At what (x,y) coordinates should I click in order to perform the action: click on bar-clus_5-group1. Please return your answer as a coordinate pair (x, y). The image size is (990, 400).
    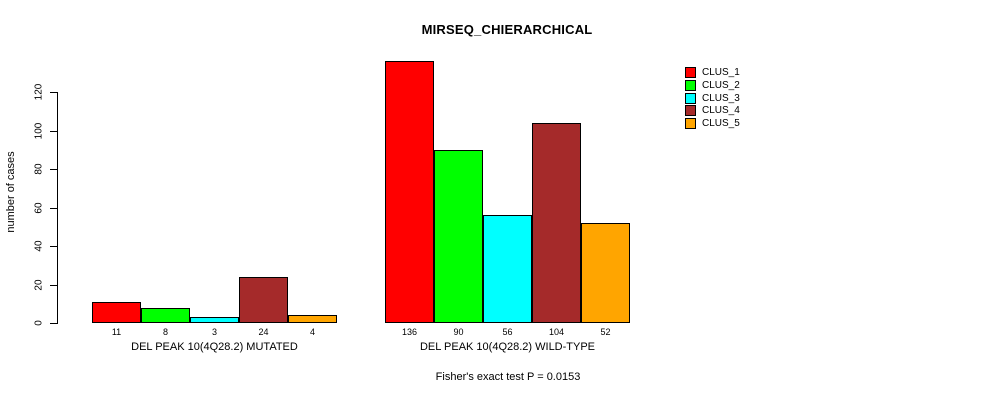
    Looking at the image, I should click on (312, 319).